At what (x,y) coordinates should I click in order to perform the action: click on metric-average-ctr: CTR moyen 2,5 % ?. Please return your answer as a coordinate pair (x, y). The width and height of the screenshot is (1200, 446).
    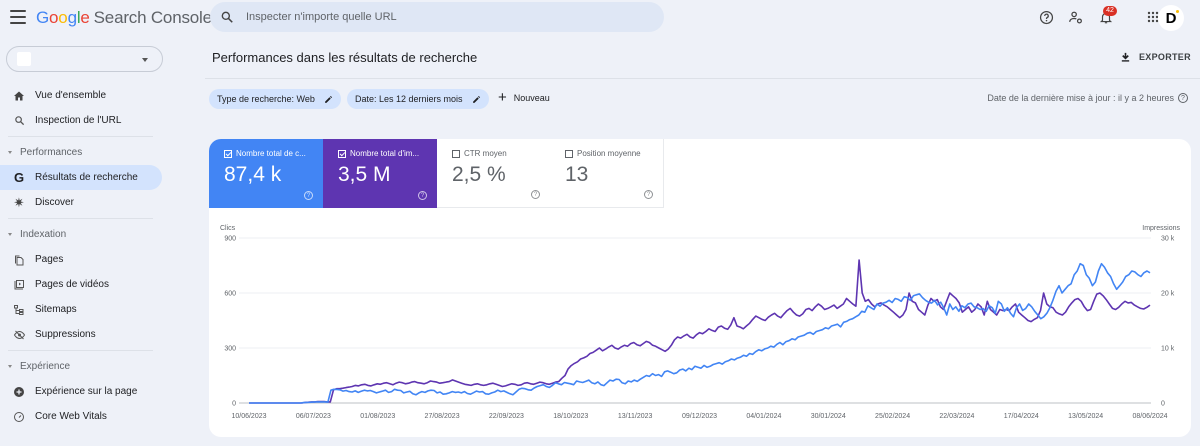
    Looking at the image, I should click on (494, 173).